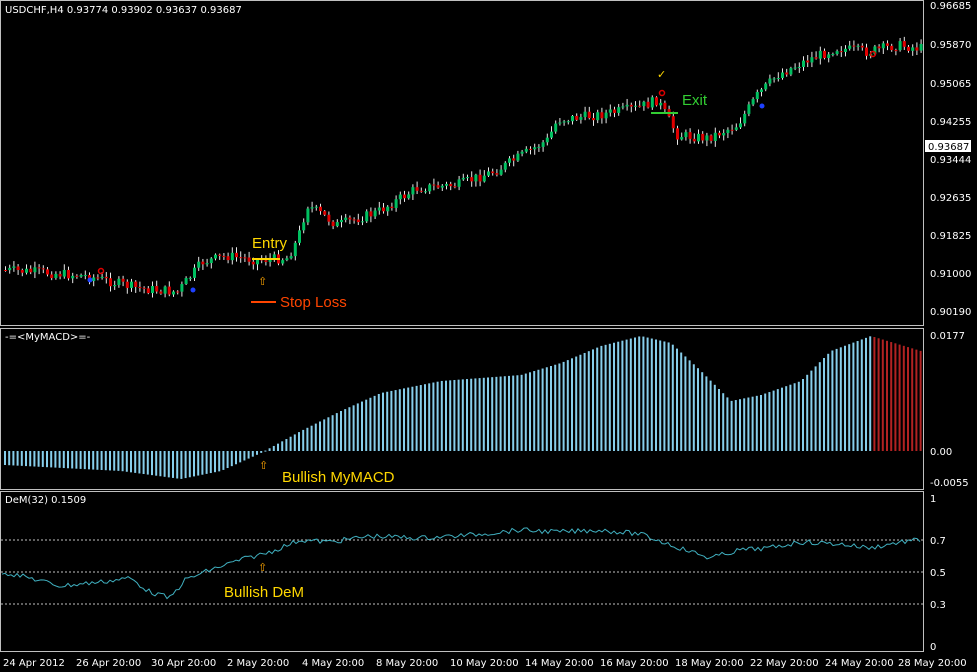 Image resolution: width=977 pixels, height=672 pixels. Describe the element at coordinates (950, 45) in the screenshot. I see `price-tick: 0.95870` at that location.